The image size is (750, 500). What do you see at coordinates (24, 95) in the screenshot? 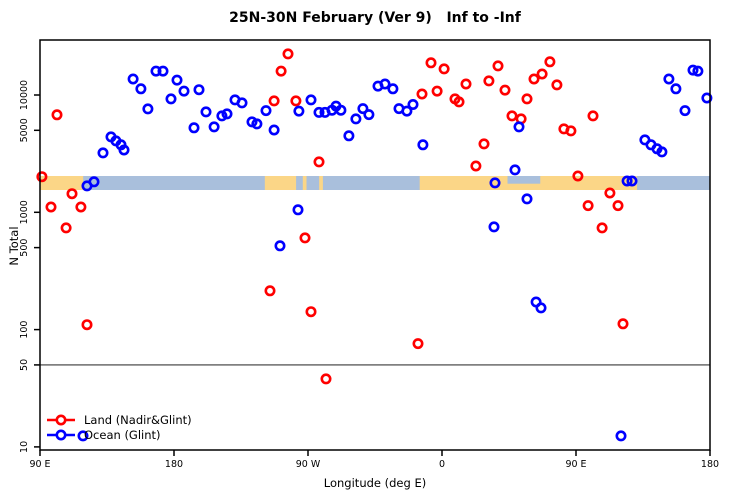
I see `y-tick-label: 10000` at bounding box center [24, 95].